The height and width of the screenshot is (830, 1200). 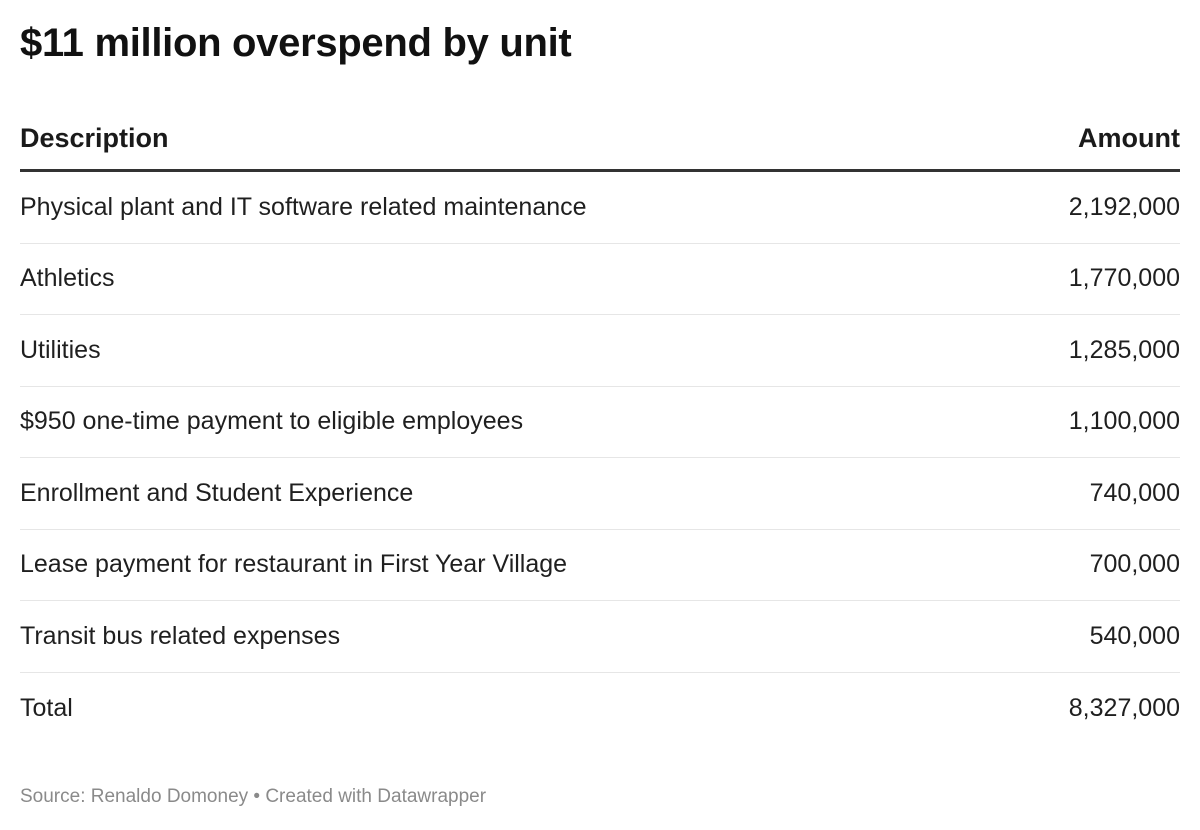 I want to click on cell-amount: 740,000, so click(x=1134, y=492).